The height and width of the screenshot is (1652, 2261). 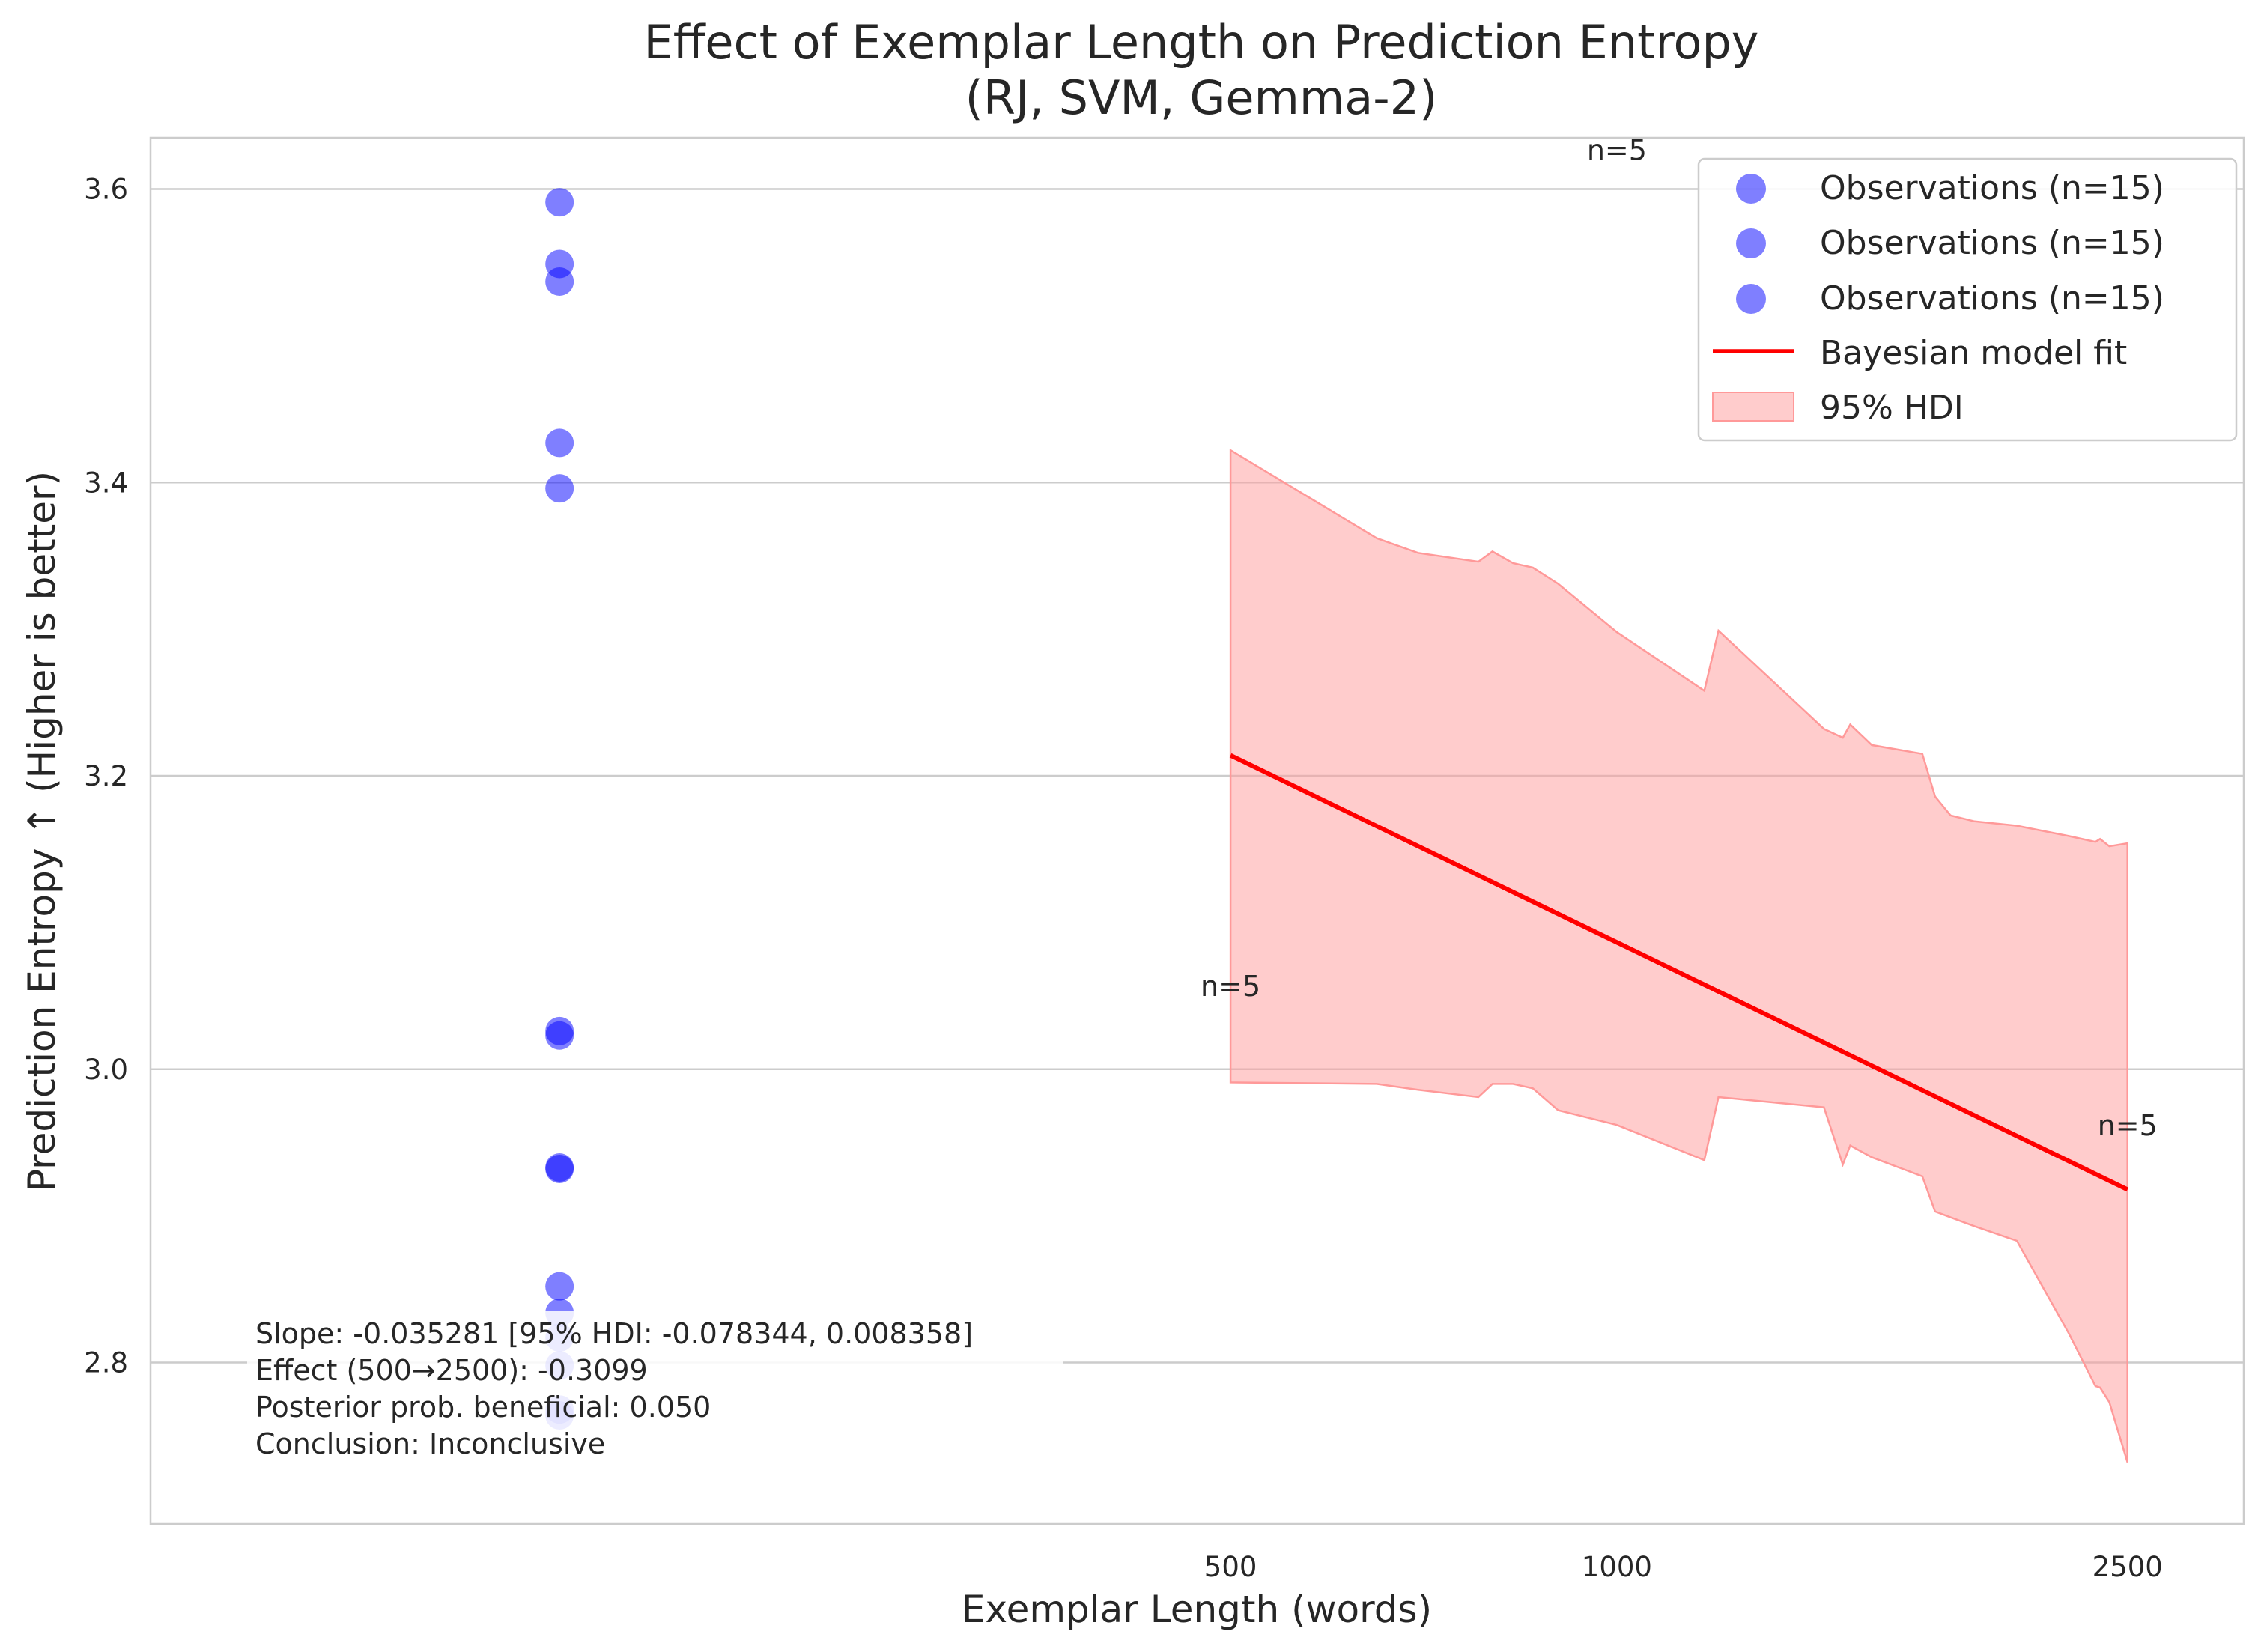 I want to click on y-tick-label: 2.8, so click(x=106, y=1363).